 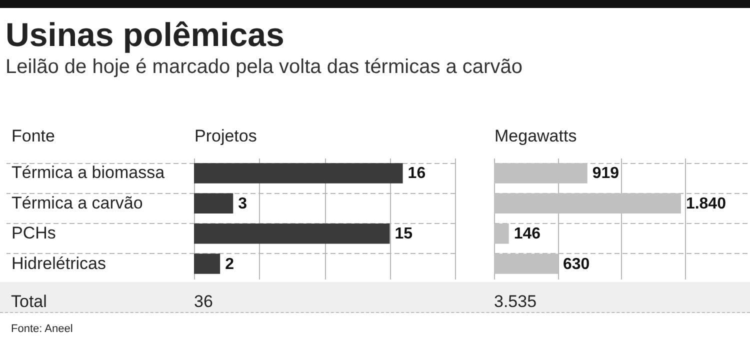 I want to click on text: 3.535, so click(x=515, y=301).